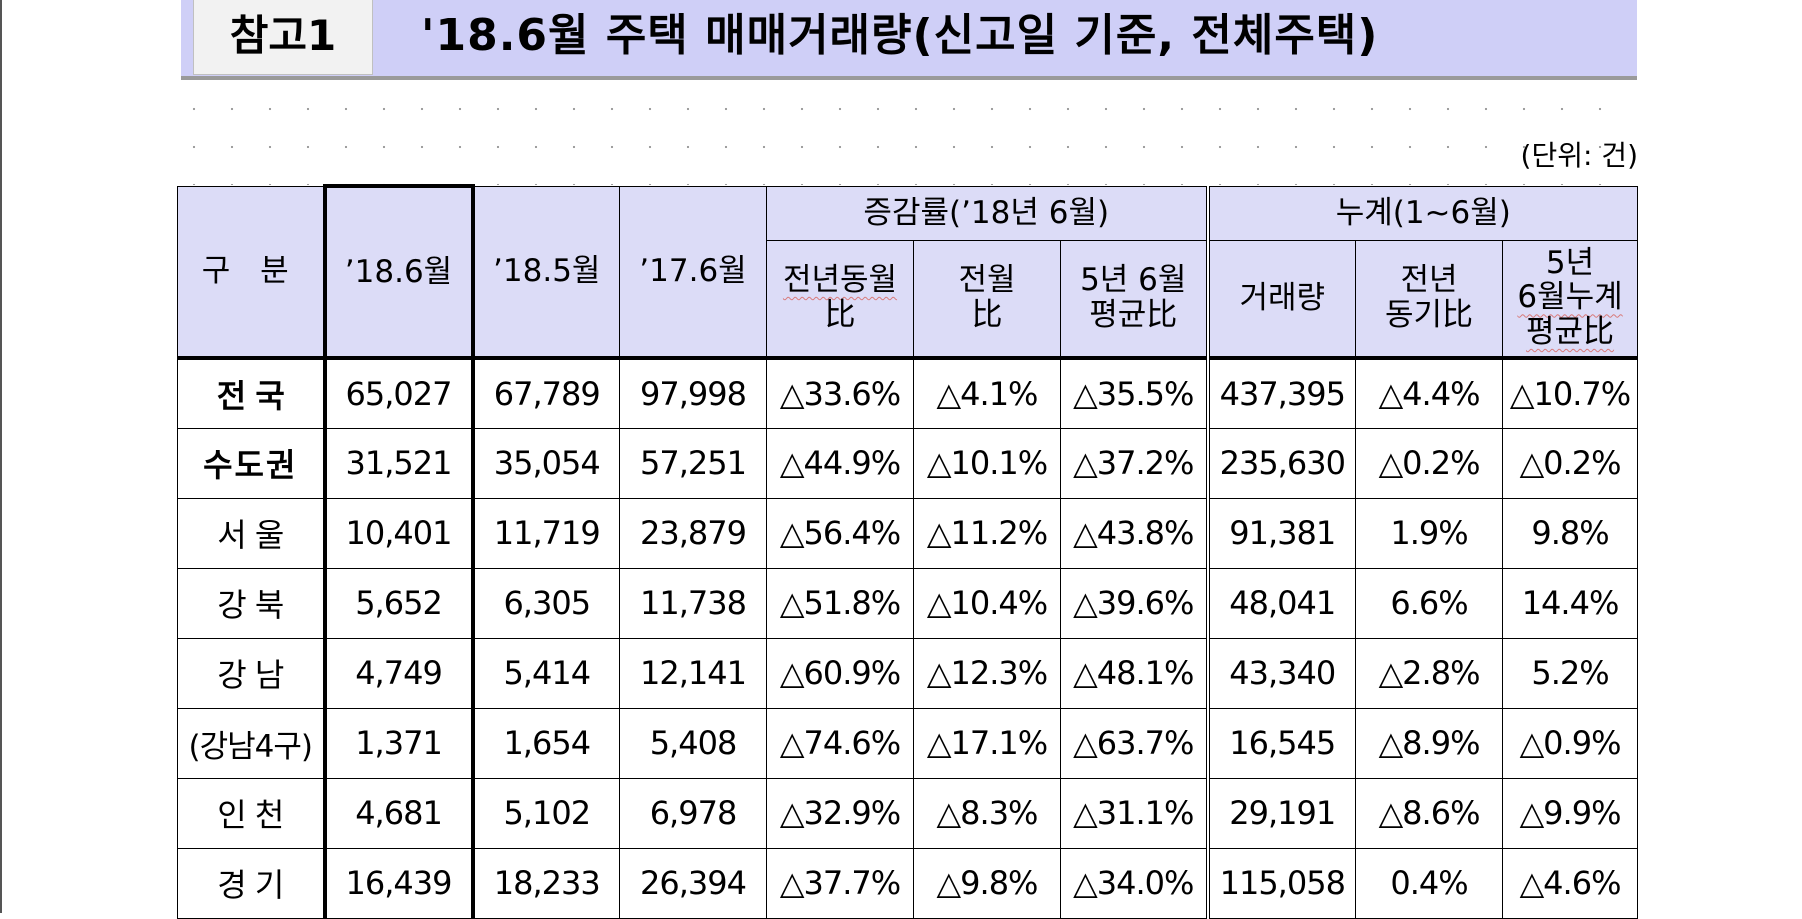 This screenshot has height=919, width=1802. Describe the element at coordinates (1570, 743) in the screenshot. I see `cell-cum-avg5: △0.9%` at that location.